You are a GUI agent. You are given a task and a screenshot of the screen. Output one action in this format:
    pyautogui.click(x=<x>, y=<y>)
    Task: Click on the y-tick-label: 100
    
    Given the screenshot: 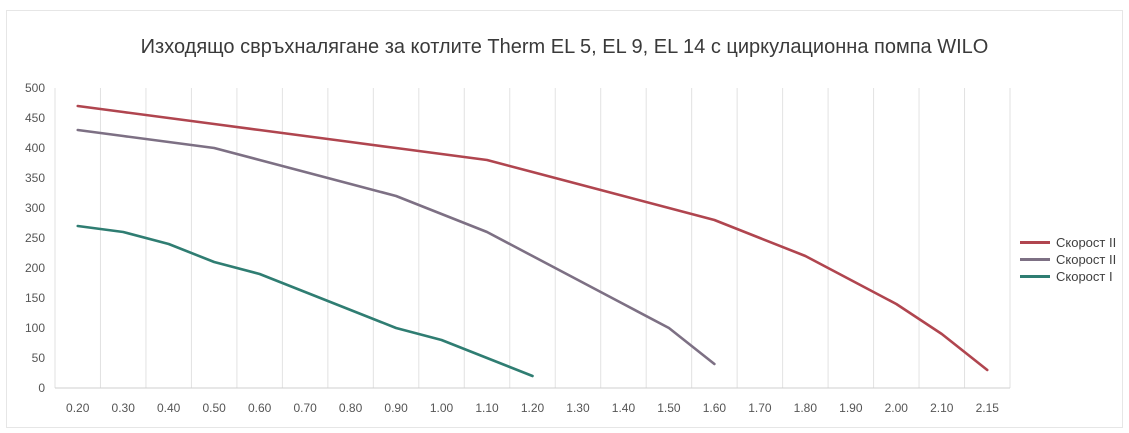 What is the action you would take?
    pyautogui.click(x=35, y=328)
    